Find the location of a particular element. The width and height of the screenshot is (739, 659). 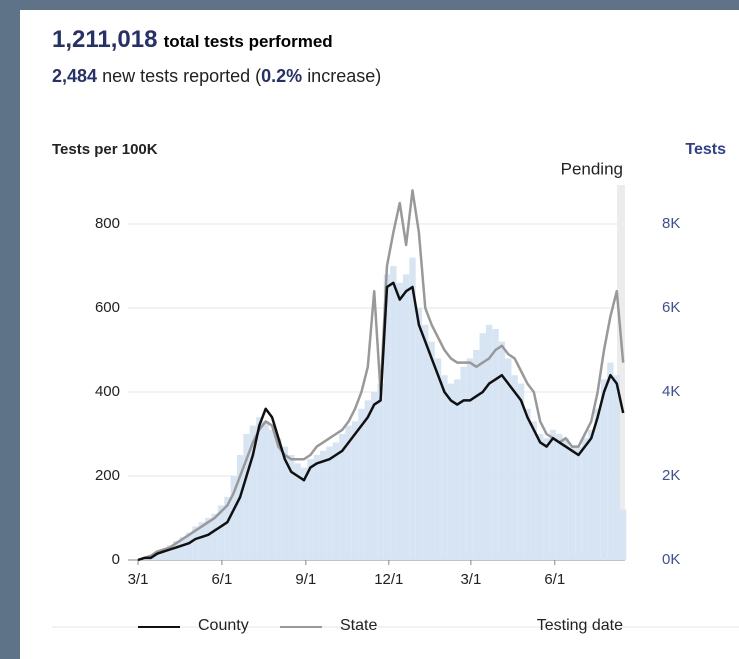

y2-axis-label: Tests is located at coordinates (705, 149).